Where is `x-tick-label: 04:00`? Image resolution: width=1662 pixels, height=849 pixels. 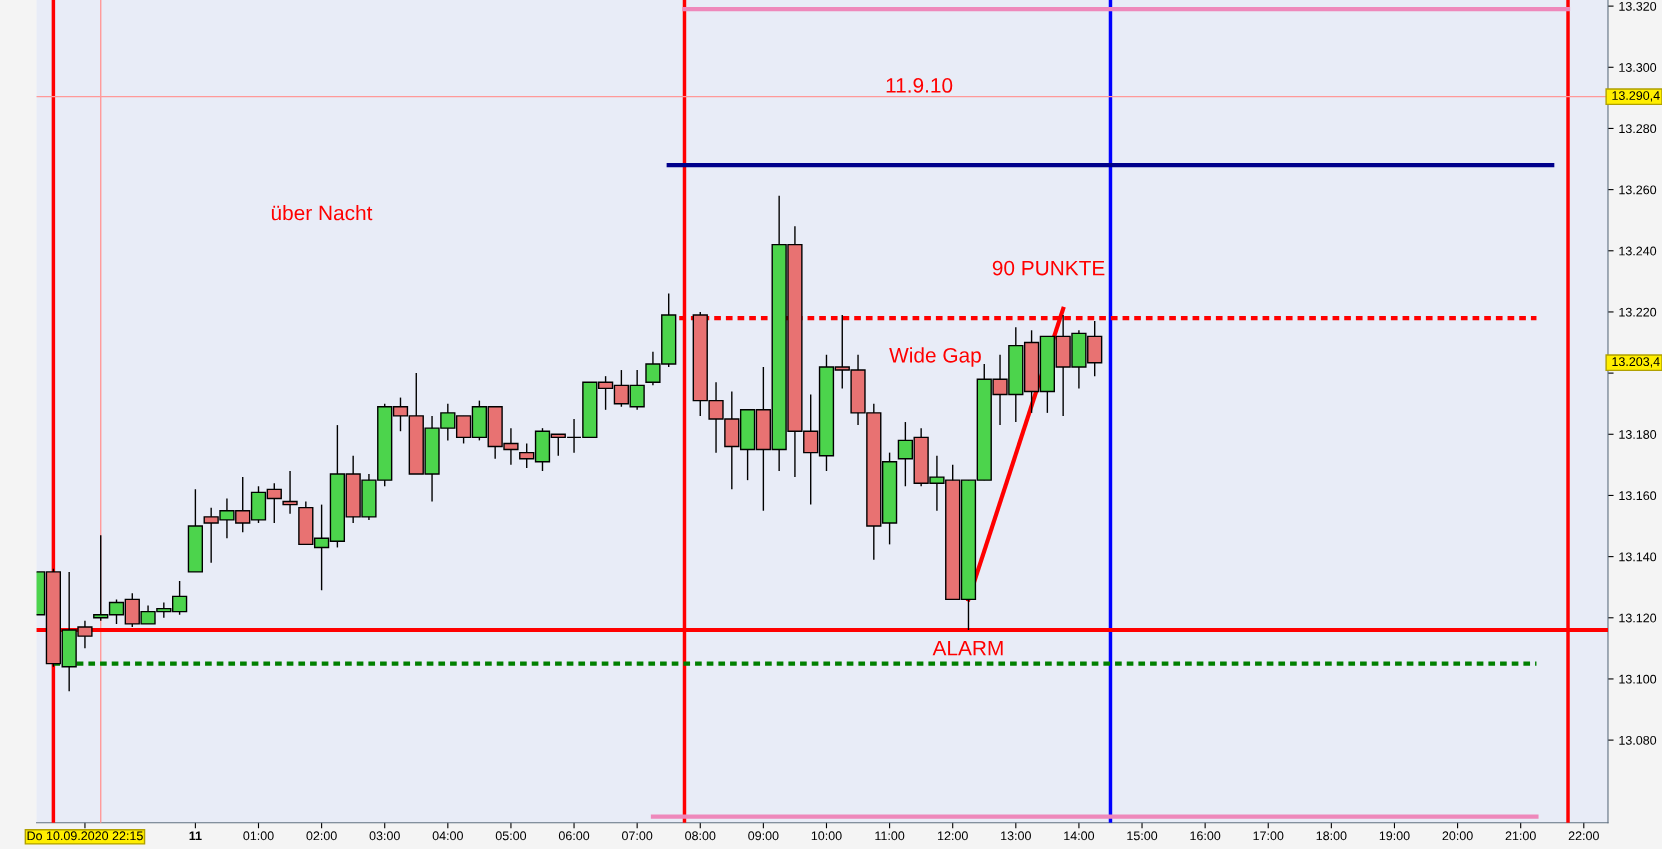 x-tick-label: 04:00 is located at coordinates (447, 836).